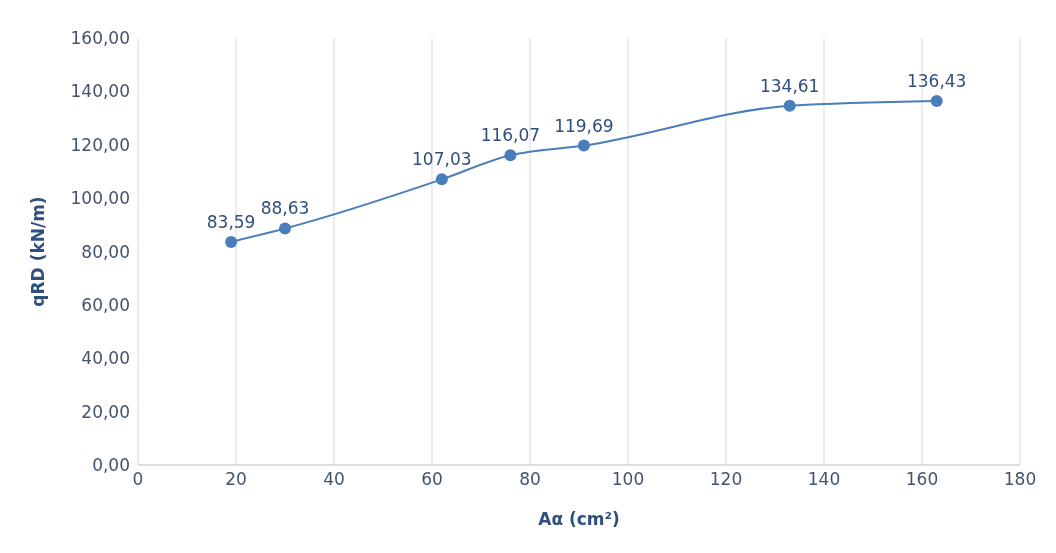  What do you see at coordinates (105, 358) in the screenshot?
I see `y-tick-label: 40,00` at bounding box center [105, 358].